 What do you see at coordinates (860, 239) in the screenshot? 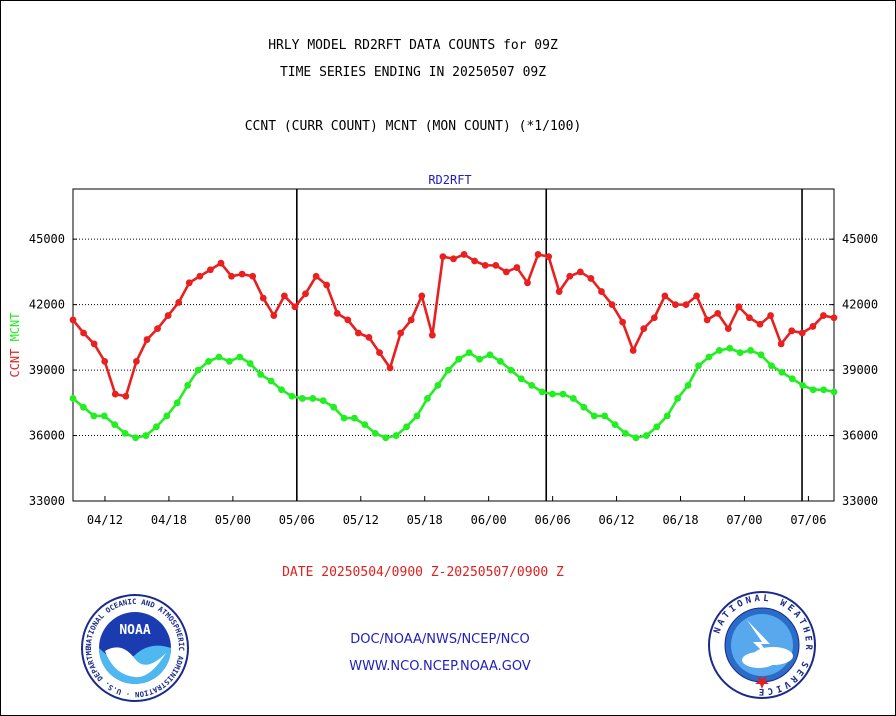
I see `y-tick-label-right: 45000` at bounding box center [860, 239].